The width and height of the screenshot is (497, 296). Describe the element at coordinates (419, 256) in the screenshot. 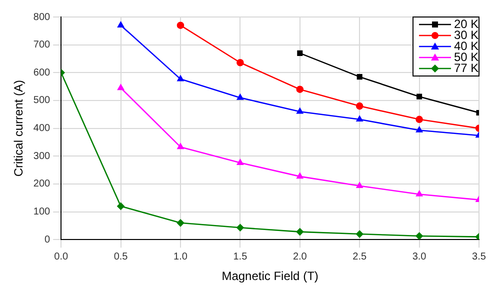

I see `x-tick-label: 3.0` at that location.